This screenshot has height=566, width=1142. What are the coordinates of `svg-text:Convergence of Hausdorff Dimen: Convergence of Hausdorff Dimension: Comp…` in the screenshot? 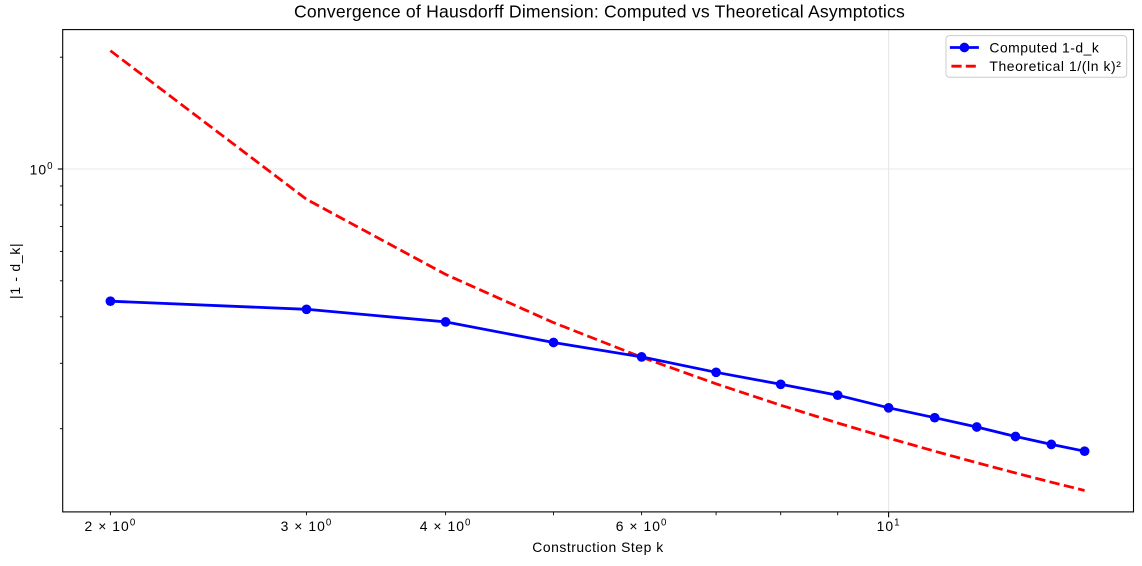 It's located at (599, 12).